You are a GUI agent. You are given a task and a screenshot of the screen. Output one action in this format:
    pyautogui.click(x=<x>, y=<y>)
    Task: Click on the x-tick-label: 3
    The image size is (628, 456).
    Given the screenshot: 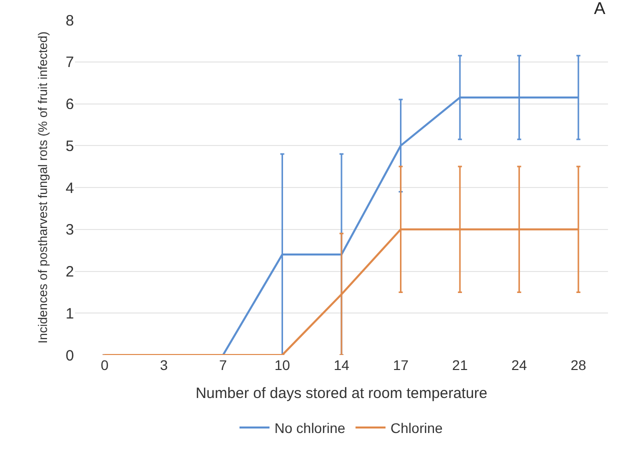 What is the action you would take?
    pyautogui.click(x=164, y=365)
    